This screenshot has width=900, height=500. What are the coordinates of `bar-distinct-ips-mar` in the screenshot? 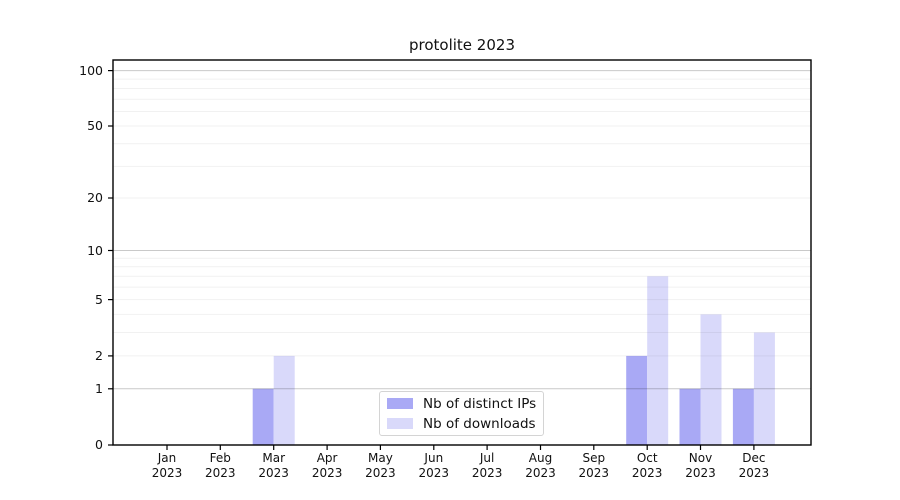 It's located at (263, 416).